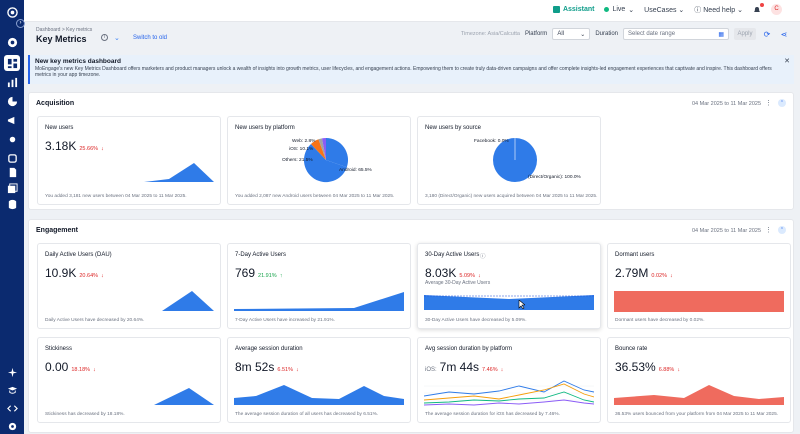  I want to click on card-title: Daily Active Users (DAU), so click(78, 255).